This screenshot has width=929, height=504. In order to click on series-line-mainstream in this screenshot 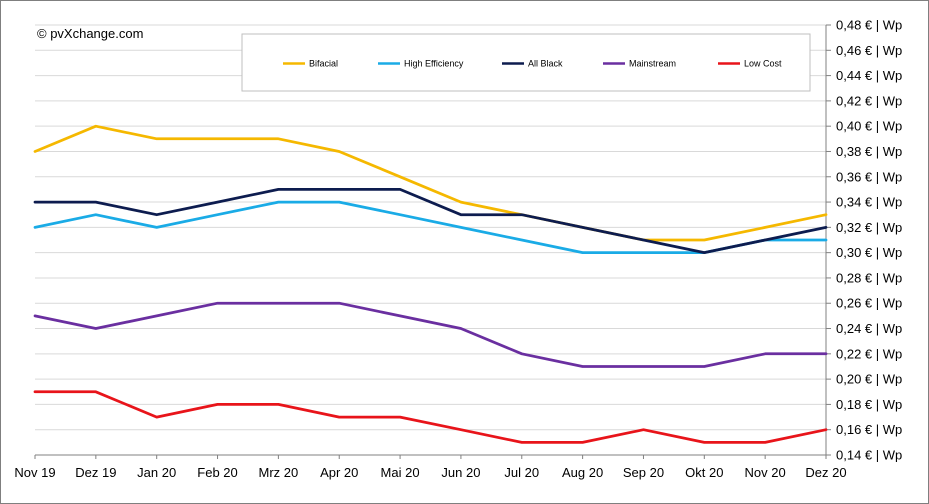, I will do `click(430, 334)`.